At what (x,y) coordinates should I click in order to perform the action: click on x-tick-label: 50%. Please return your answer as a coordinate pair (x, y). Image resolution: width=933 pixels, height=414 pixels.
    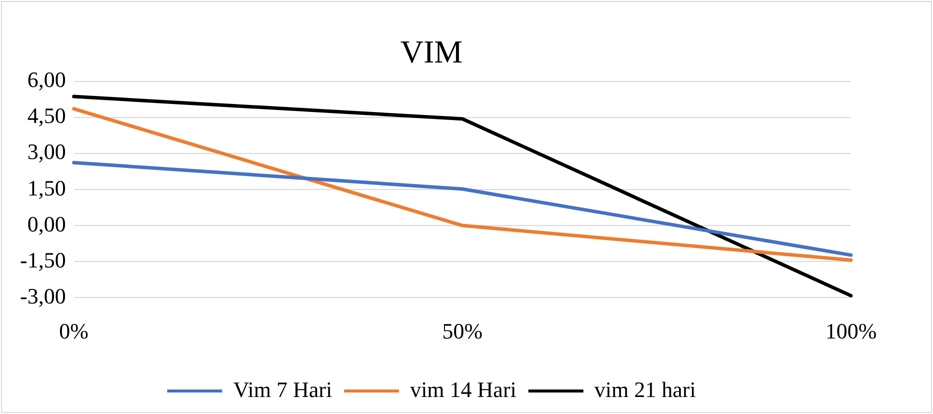
    Looking at the image, I should click on (462, 331).